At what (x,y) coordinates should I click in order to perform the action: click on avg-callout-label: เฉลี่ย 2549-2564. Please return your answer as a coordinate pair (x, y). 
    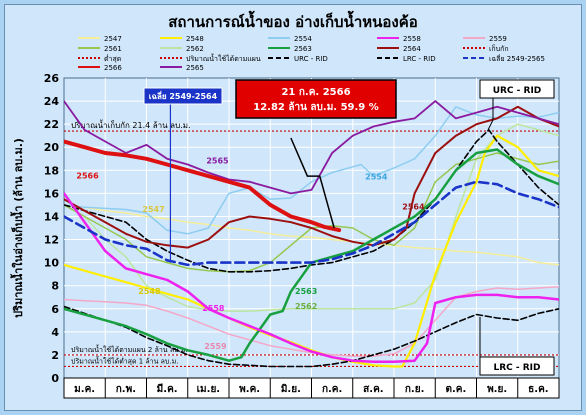
    Looking at the image, I should click on (183, 95).